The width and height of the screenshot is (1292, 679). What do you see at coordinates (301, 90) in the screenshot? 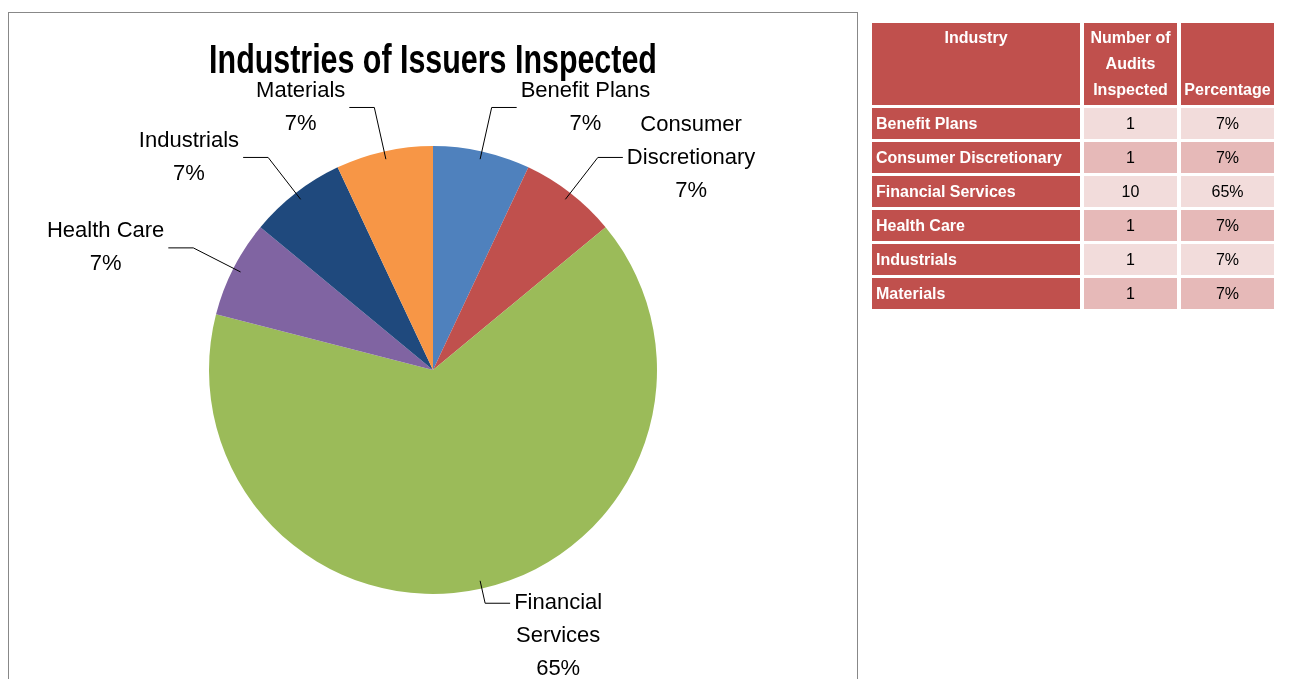
I see `slice-label: Materials` at bounding box center [301, 90].